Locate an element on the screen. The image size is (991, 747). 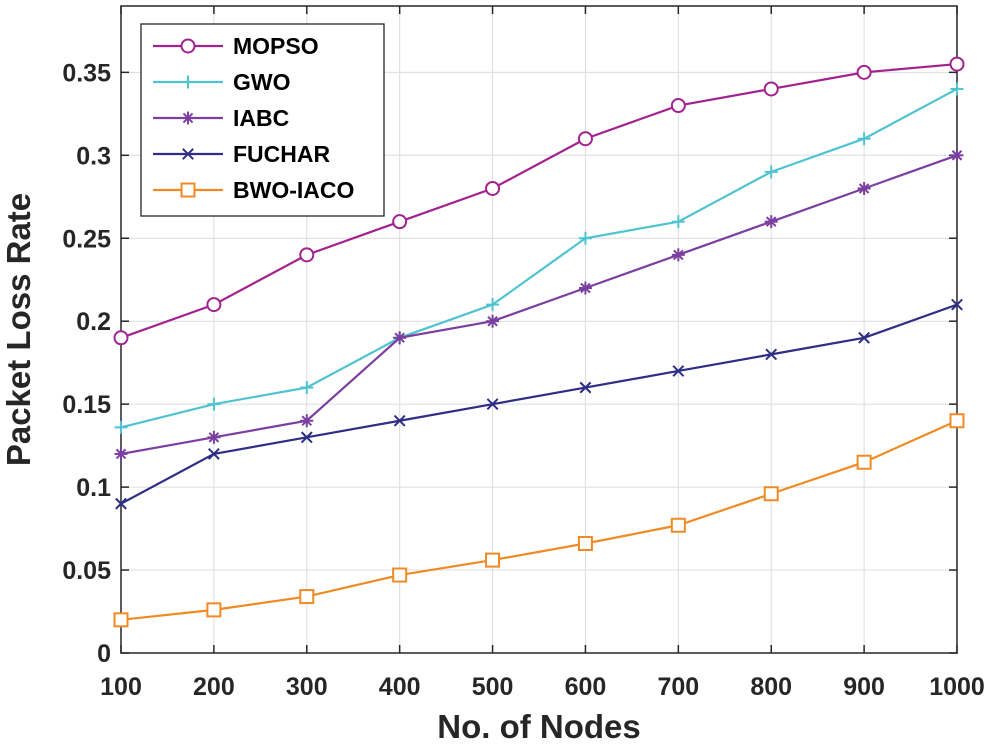
legend-label: BWO-IACO is located at coordinates (293, 190).